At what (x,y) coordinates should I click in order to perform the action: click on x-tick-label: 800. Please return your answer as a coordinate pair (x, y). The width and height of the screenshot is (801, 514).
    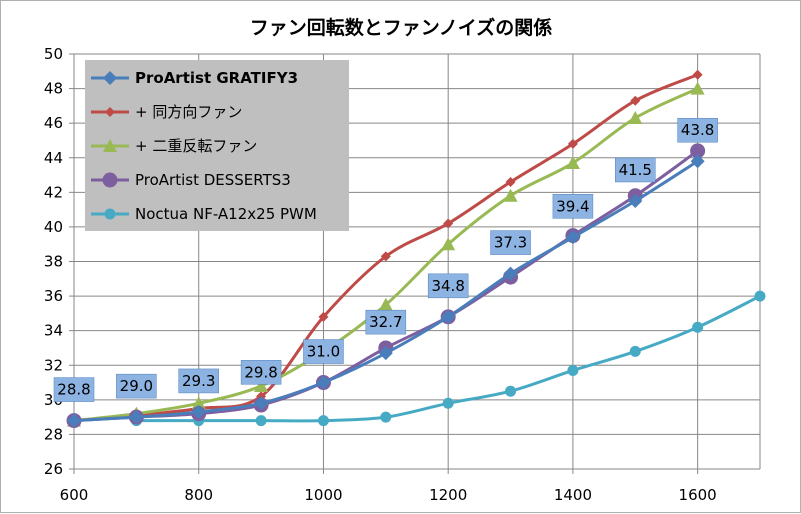
    Looking at the image, I should click on (198, 495).